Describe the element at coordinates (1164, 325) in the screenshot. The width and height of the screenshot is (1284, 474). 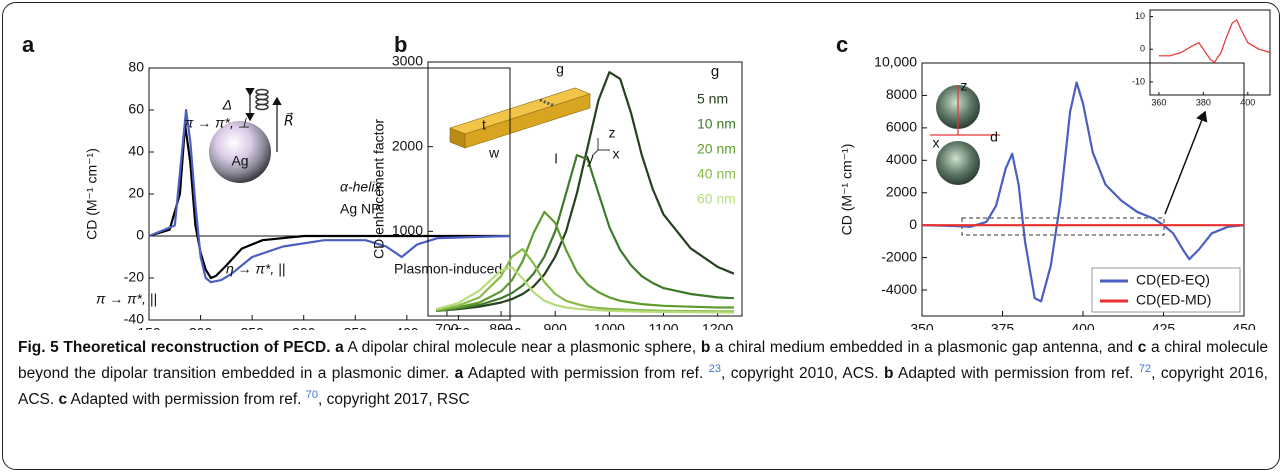
I see `x-tick-label: 425` at that location.